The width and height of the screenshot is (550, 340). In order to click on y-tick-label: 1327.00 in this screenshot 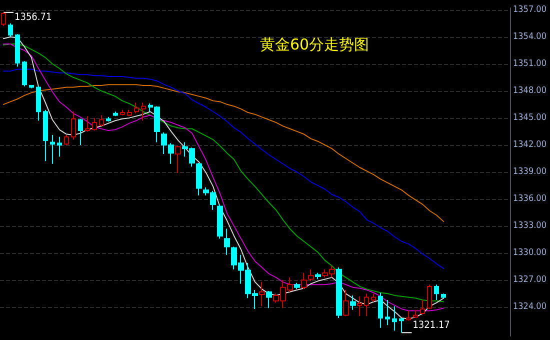, I will do `click(529, 280)`.